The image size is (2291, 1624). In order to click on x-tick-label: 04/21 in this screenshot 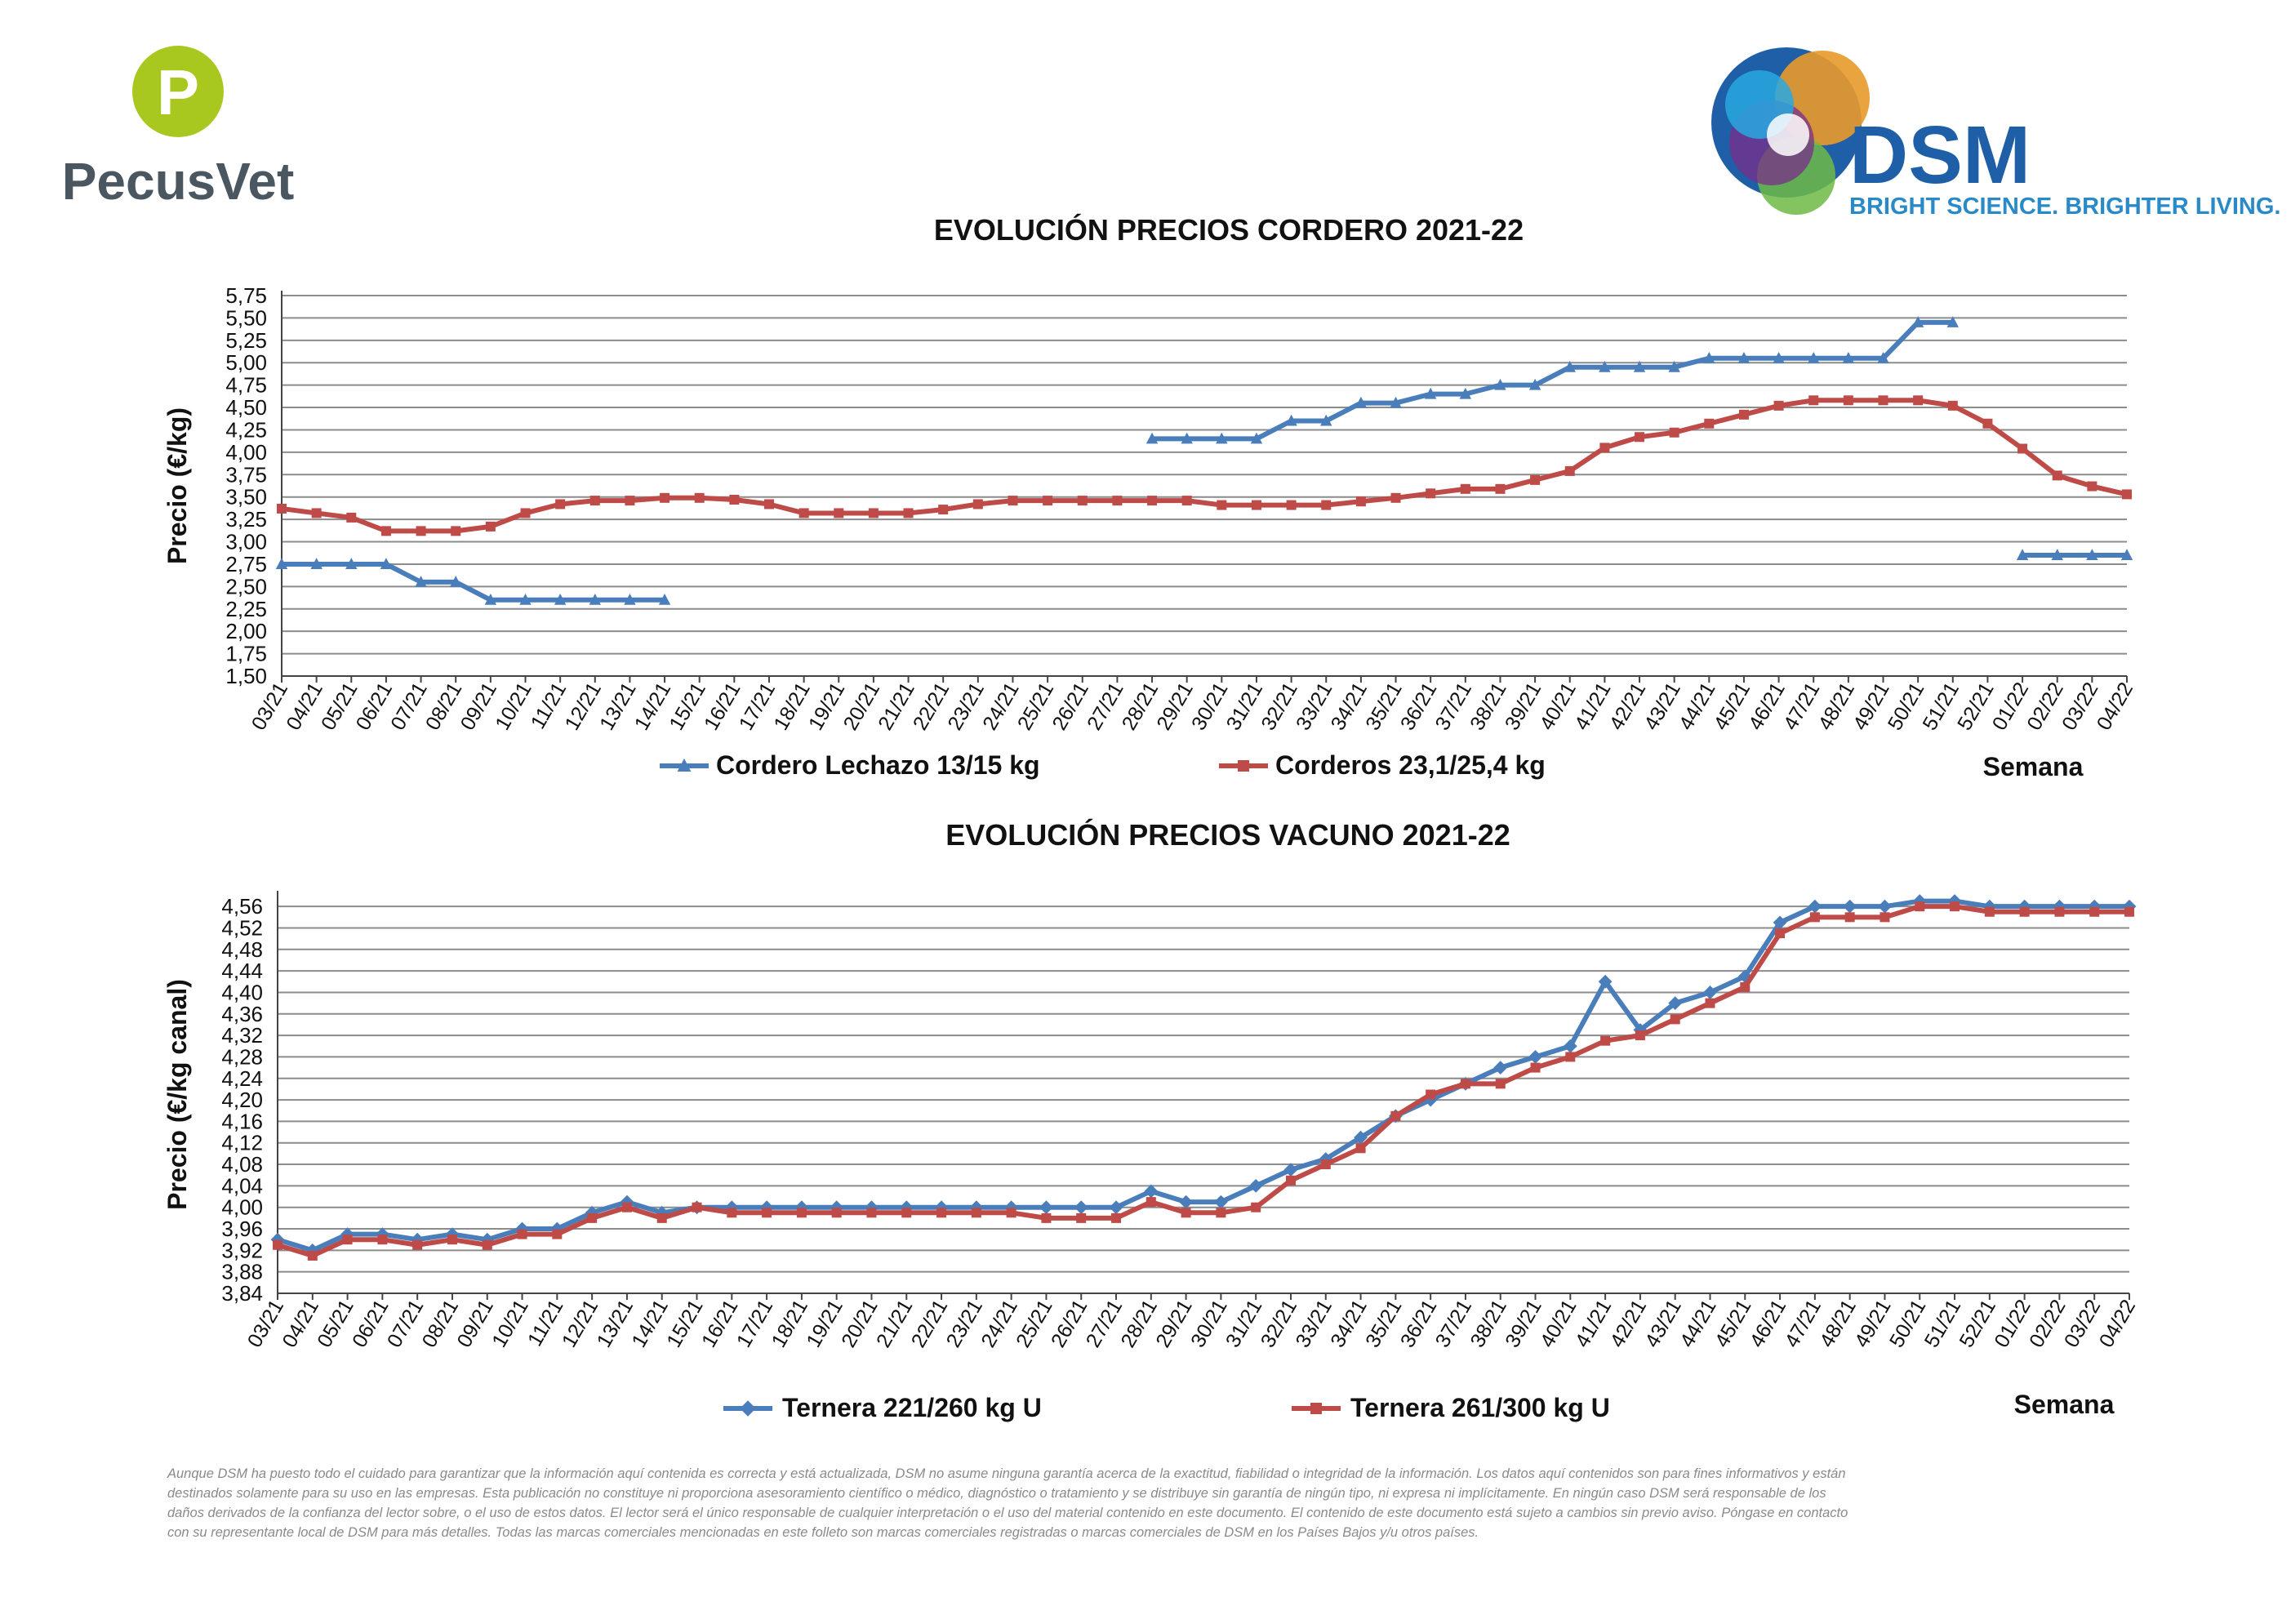, I will do `click(300, 1323)`.